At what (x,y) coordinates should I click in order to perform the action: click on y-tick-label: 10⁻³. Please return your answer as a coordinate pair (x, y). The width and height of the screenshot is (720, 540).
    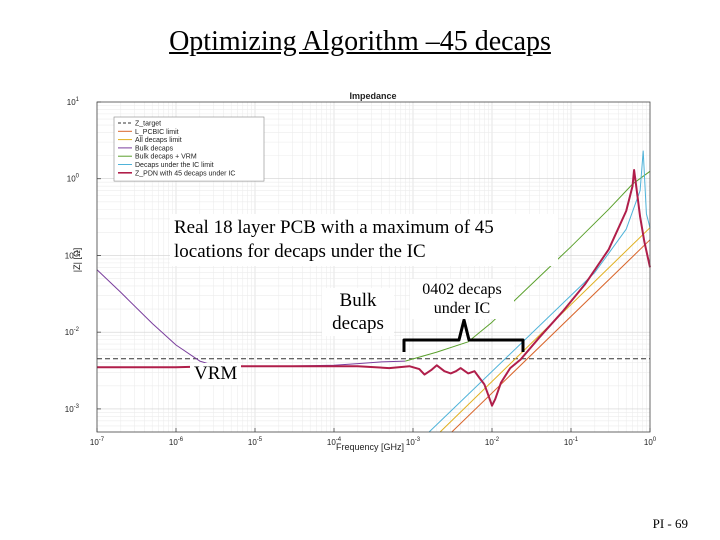
    Looking at the image, I should click on (72, 409).